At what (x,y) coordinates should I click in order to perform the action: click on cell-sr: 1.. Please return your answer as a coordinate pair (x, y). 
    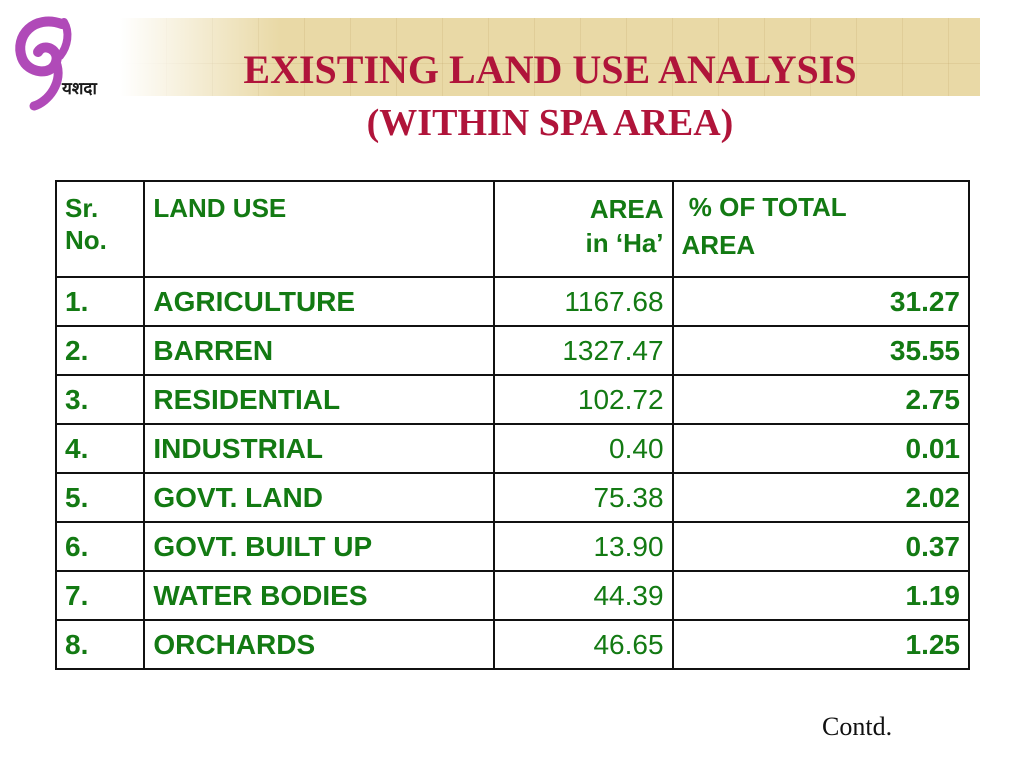
    Looking at the image, I should click on (100, 301).